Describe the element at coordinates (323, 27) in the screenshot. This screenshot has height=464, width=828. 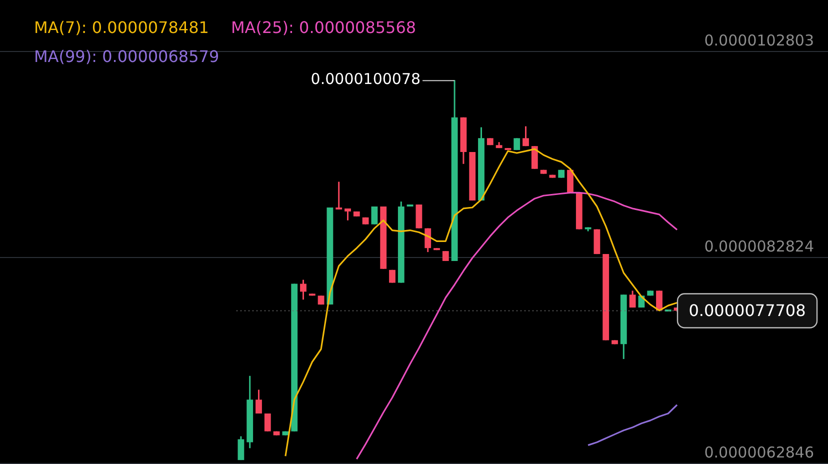
I see `text: MA(25): 0.0000085568` at that location.